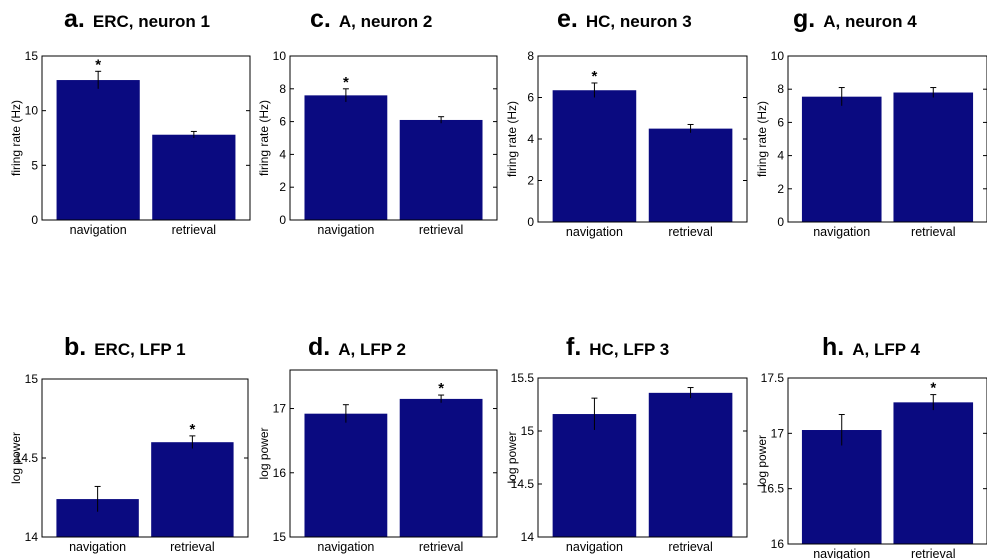 This screenshot has width=987, height=559. What do you see at coordinates (639, 21) in the screenshot?
I see `panel-title-text: HC, neuron 3` at bounding box center [639, 21].